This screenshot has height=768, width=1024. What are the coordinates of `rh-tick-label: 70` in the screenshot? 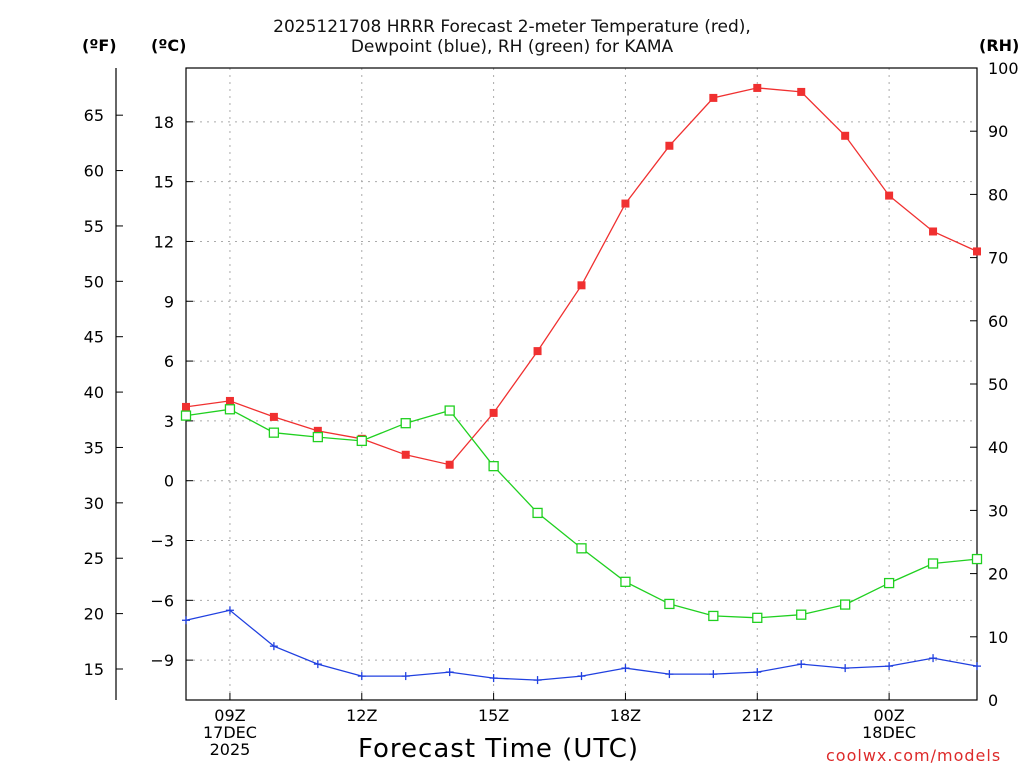 It's located at (998, 258).